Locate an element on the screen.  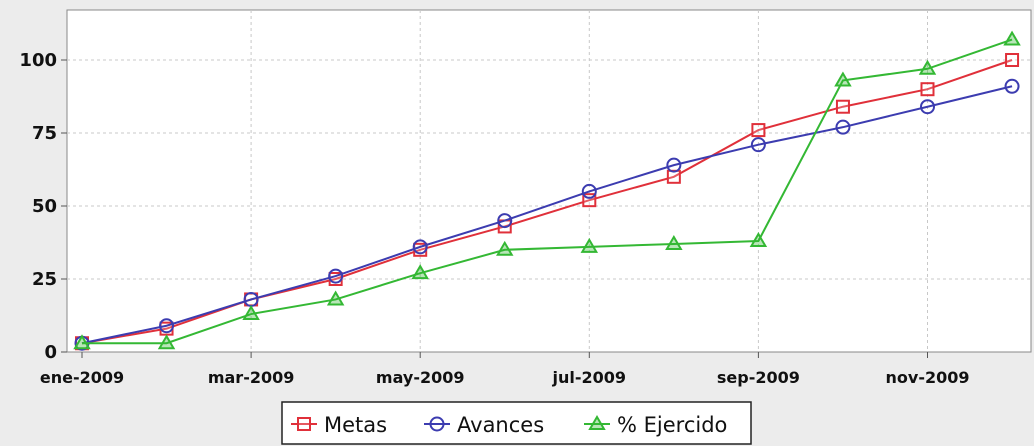
x-tick-label: nov-2009 is located at coordinates (928, 377).